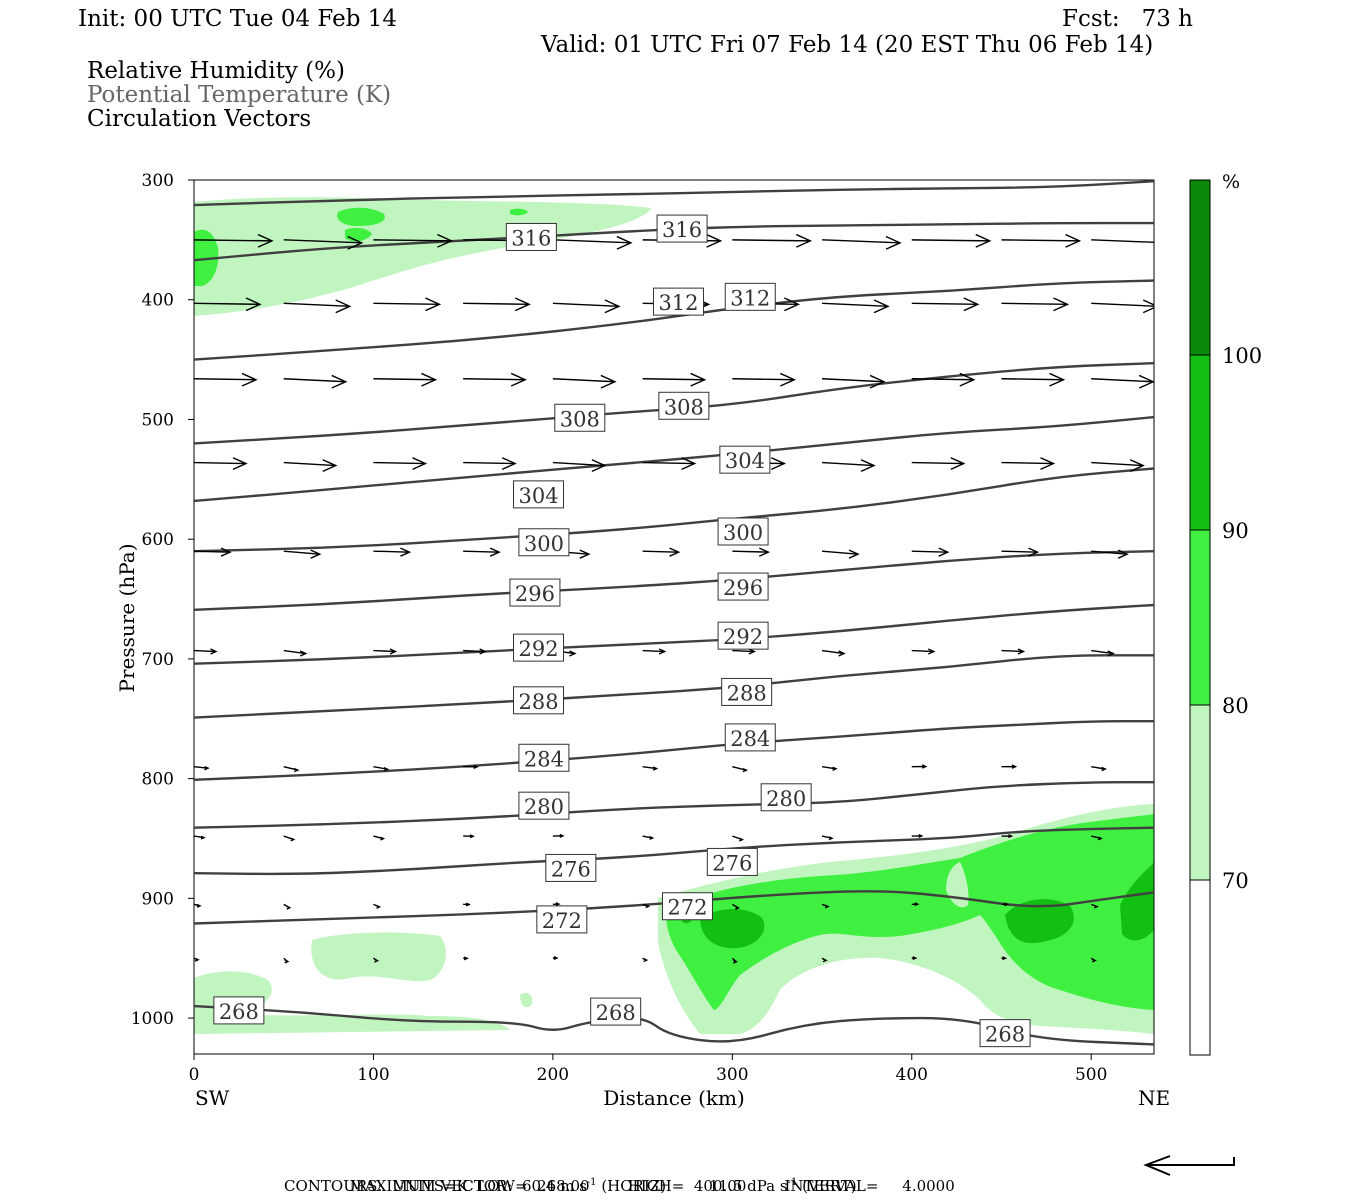  I want to click on x-tick-label: 200, so click(553, 1075).